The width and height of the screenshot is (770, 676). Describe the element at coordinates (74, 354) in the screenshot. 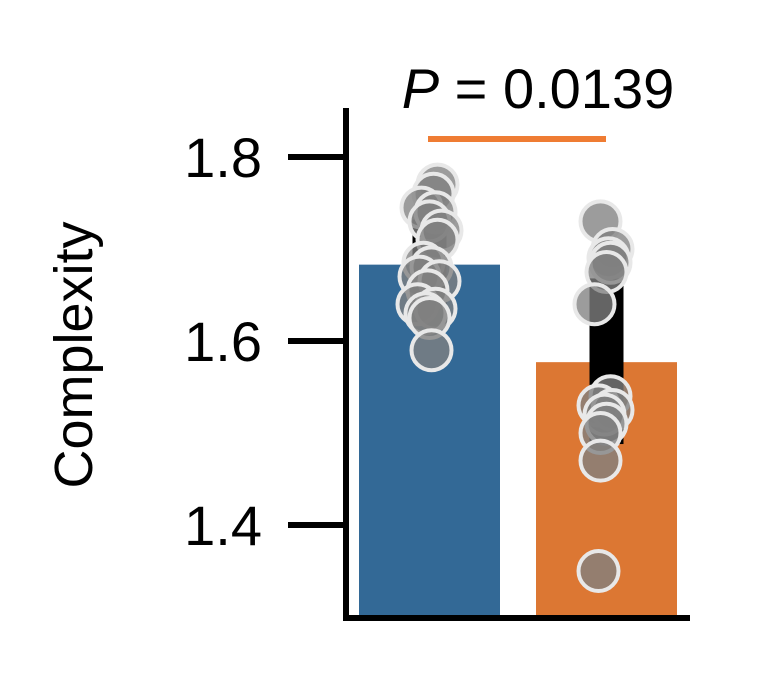

I see `y-axis-label: Complexity` at that location.